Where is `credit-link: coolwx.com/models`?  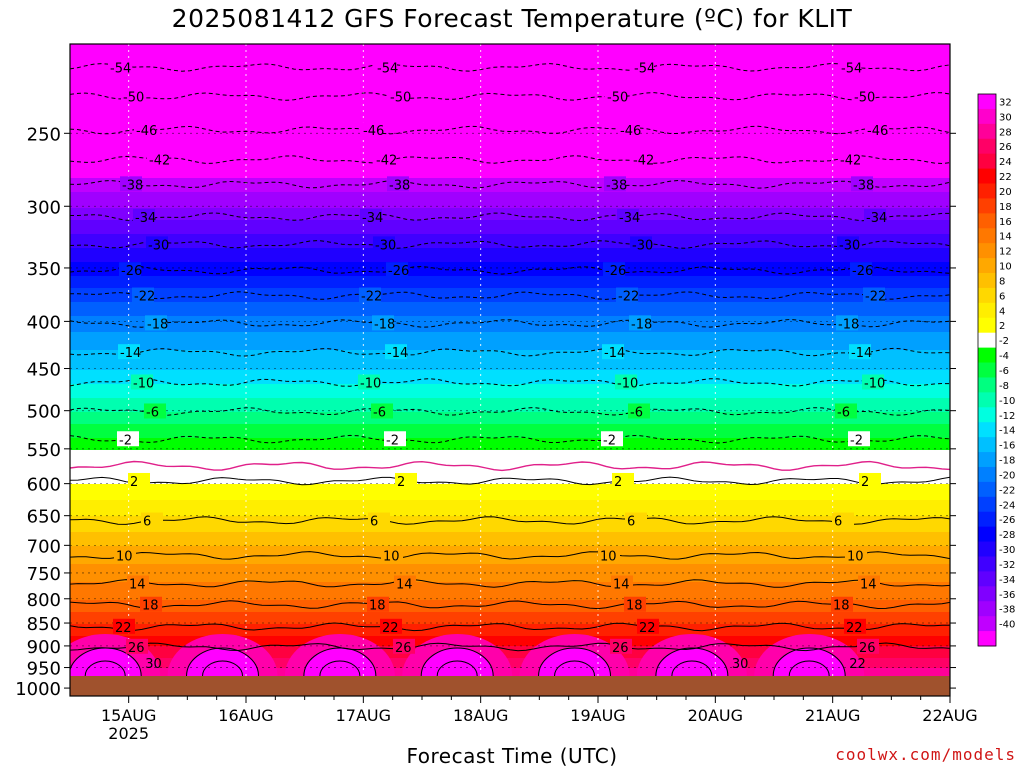 credit-link: coolwx.com/models is located at coordinates (925, 754).